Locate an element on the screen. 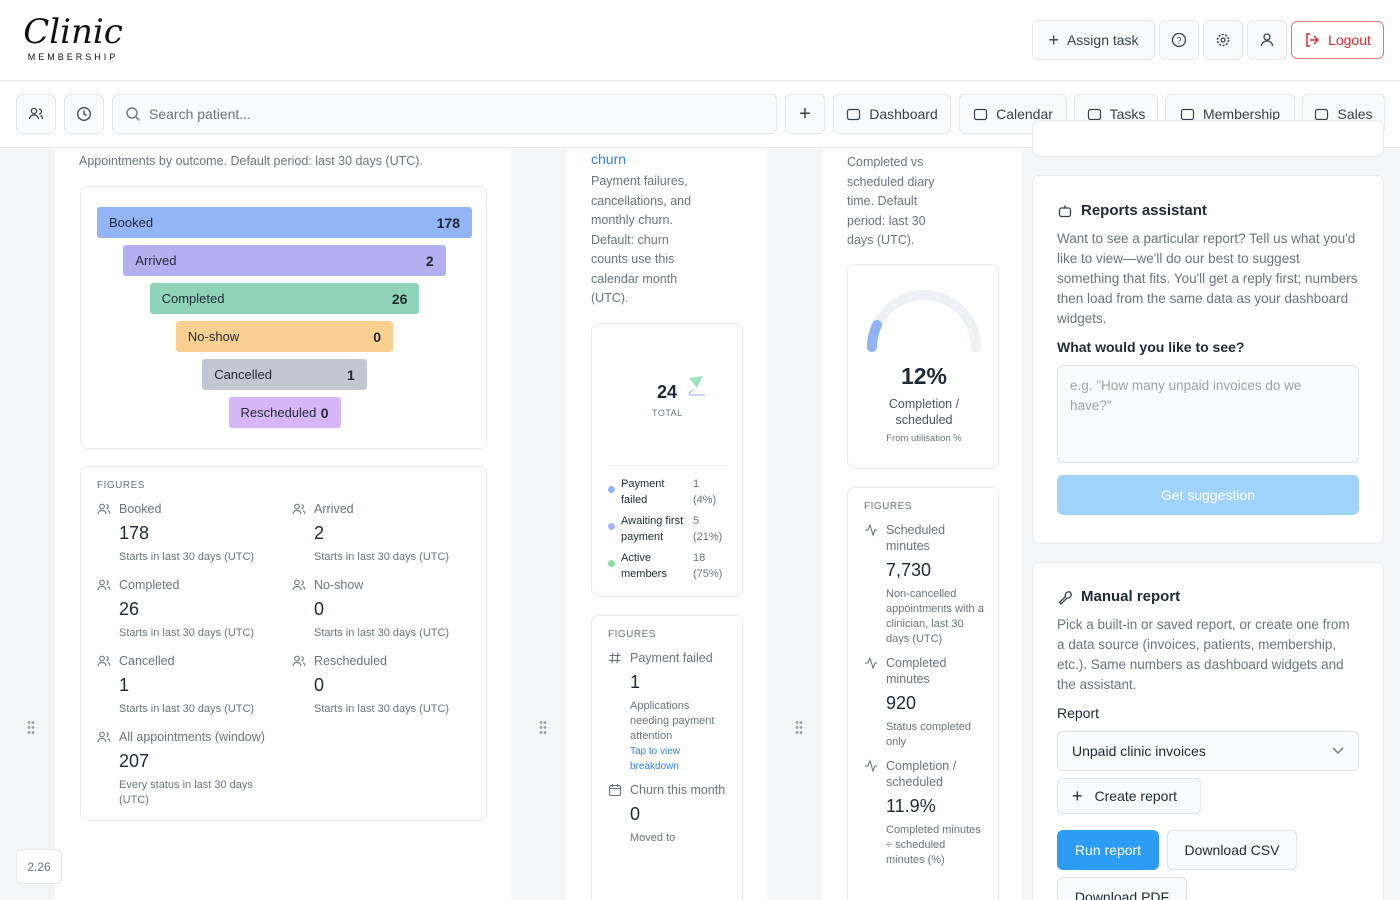  patients-button is located at coordinates (36, 114).